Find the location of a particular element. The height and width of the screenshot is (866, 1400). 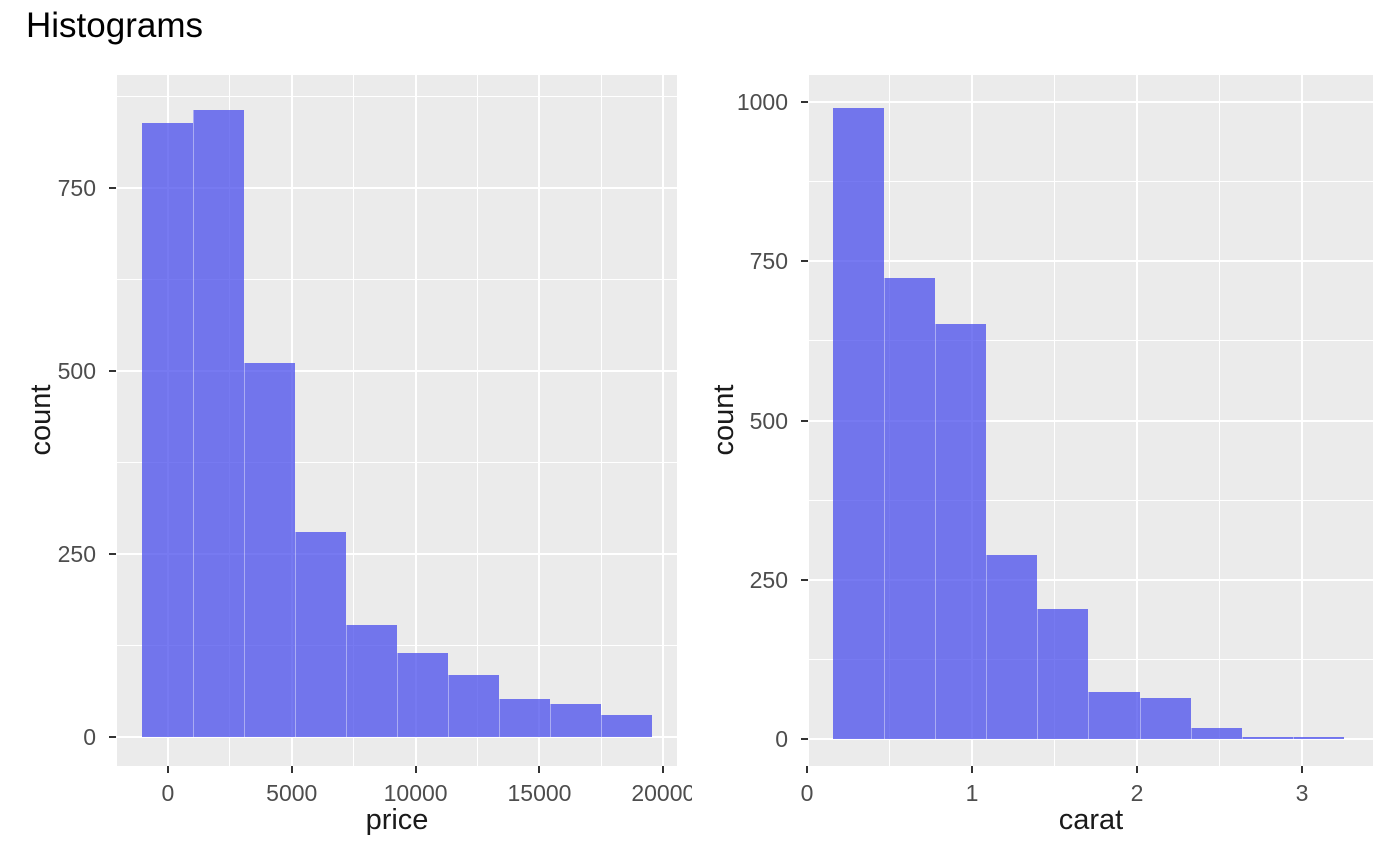

x-axis-tick-label: 5000 is located at coordinates (292, 793).